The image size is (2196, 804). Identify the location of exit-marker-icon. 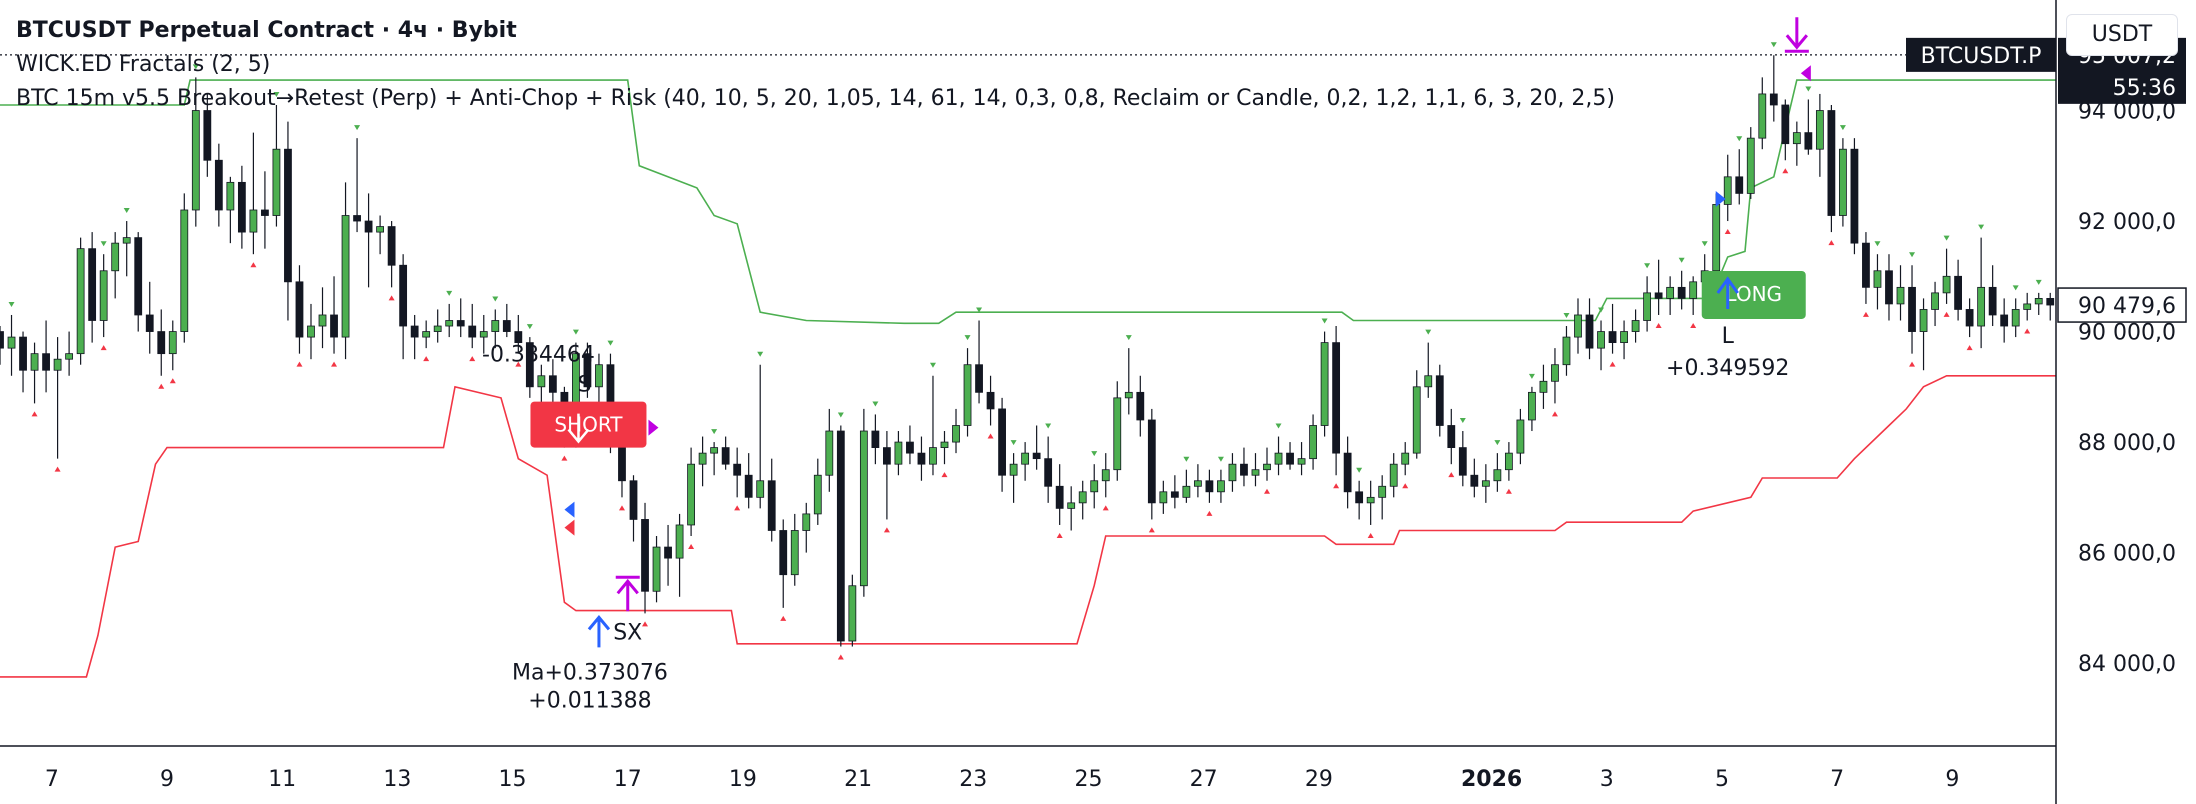
(653, 427).